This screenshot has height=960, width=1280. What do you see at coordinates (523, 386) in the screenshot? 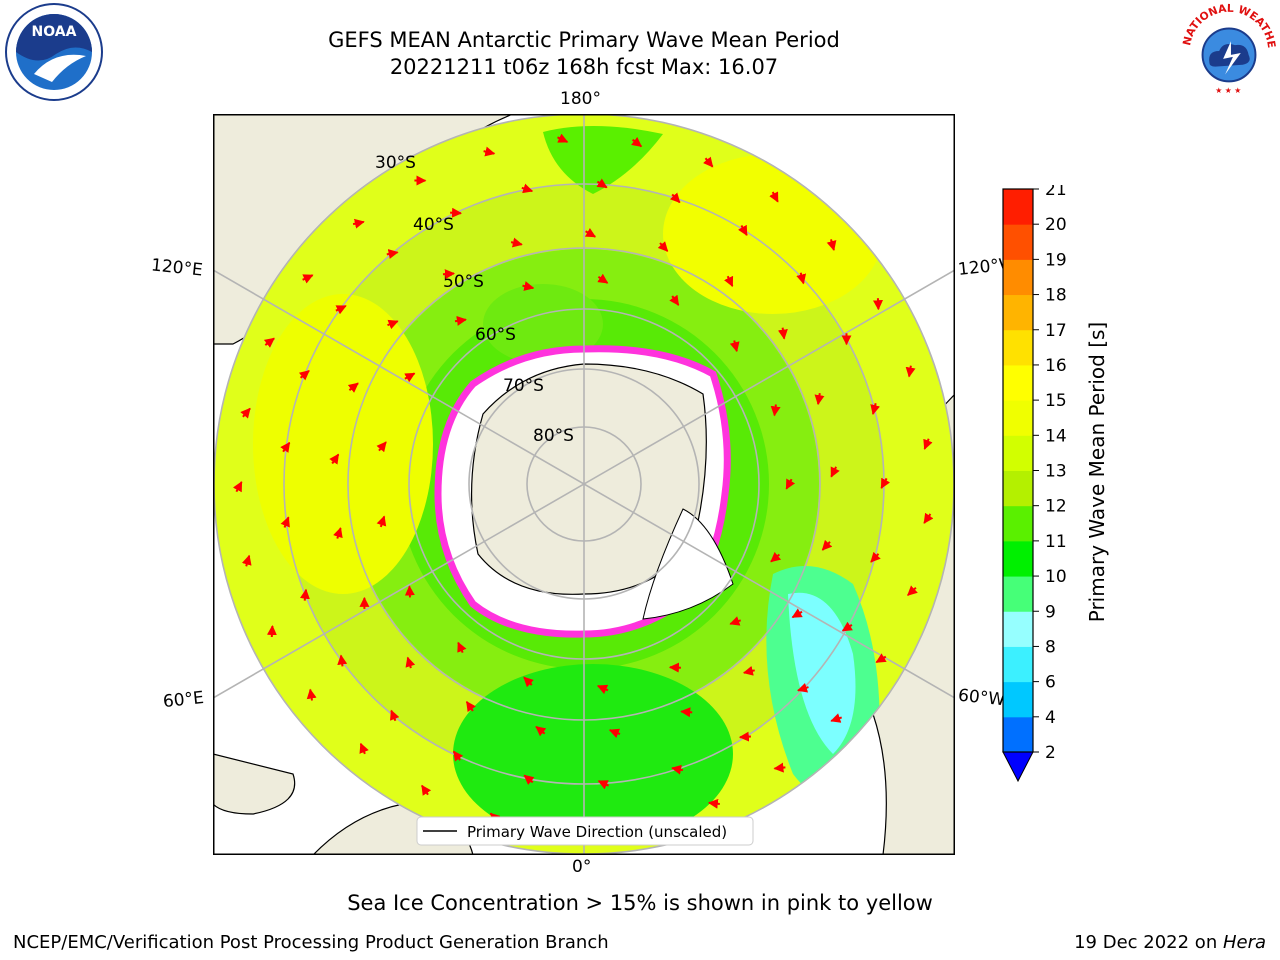
I see `lat-label-70s: 70°S` at bounding box center [523, 386].